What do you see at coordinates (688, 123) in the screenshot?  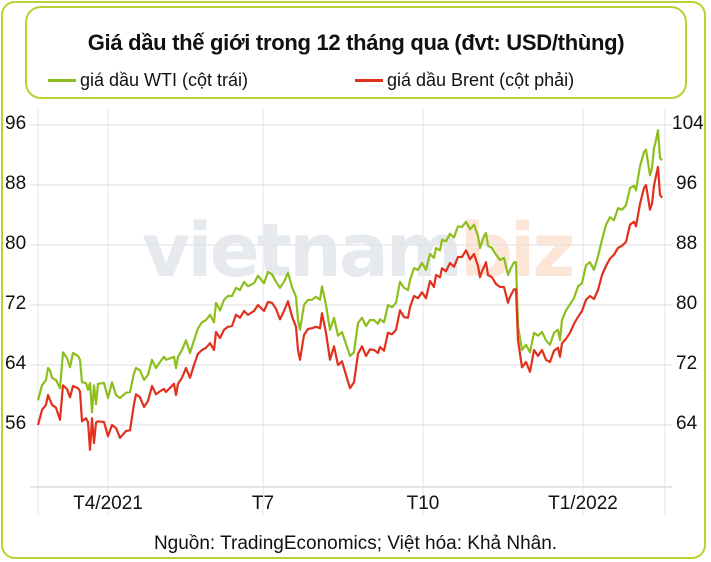 I see `y-right-tick: 104` at bounding box center [688, 123].